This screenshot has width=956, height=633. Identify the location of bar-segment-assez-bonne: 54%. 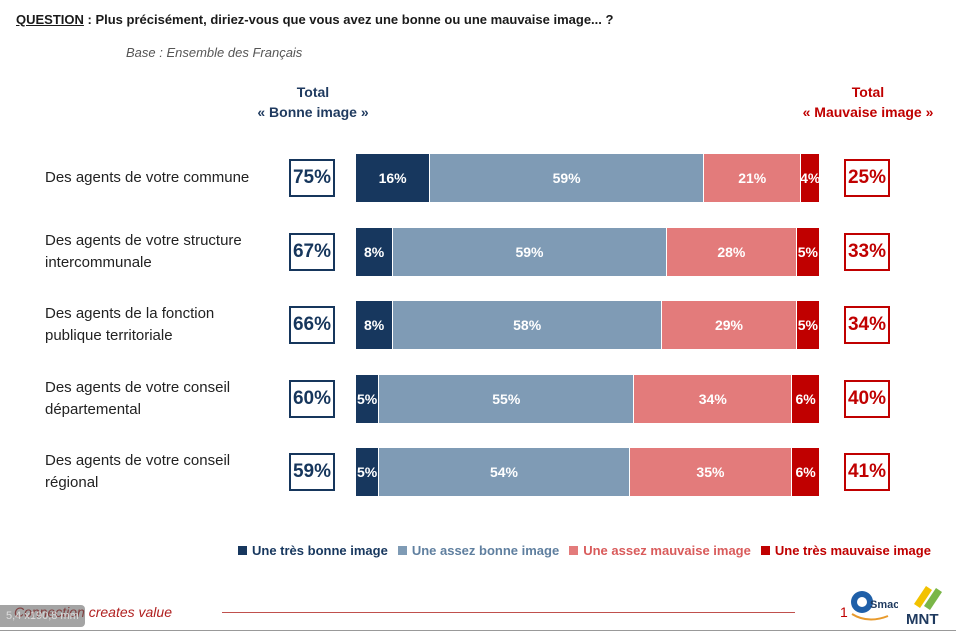
(504, 472).